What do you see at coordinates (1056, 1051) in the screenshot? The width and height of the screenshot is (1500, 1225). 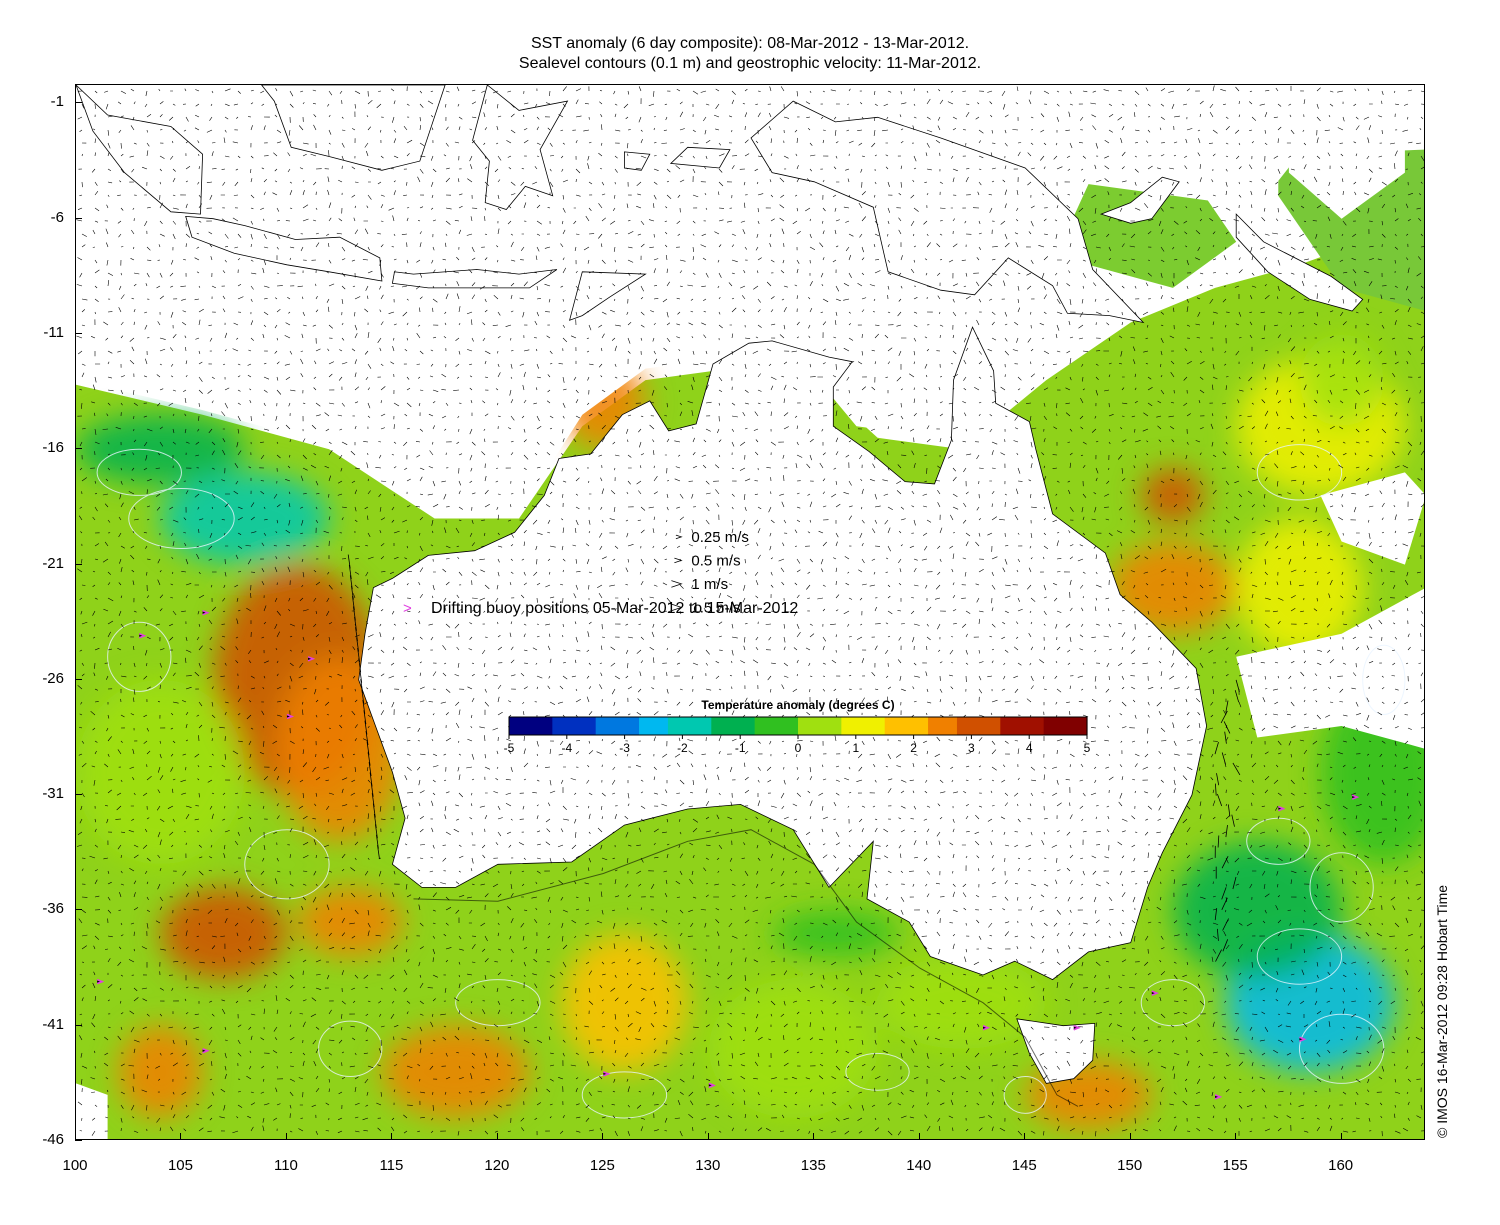 I see `tasmania-landmass` at bounding box center [1056, 1051].